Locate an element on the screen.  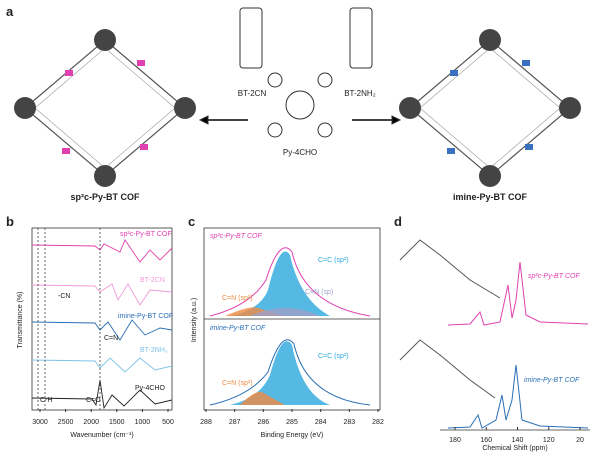
reagent-label: BT-2NH₂ is located at coordinates (360, 93).